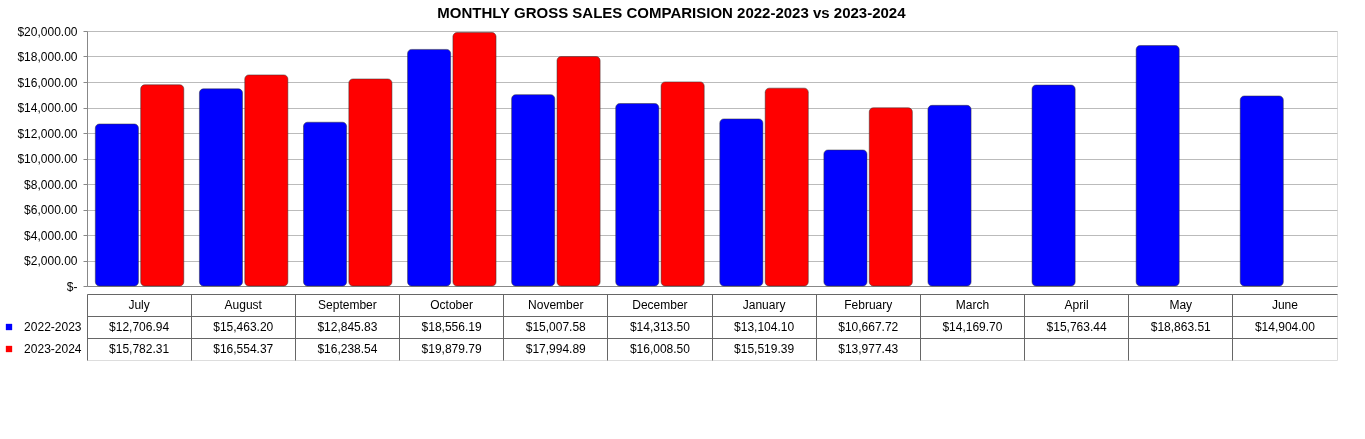  What do you see at coordinates (1076, 305) in the screenshot?
I see `x-tick-label: April` at bounding box center [1076, 305].